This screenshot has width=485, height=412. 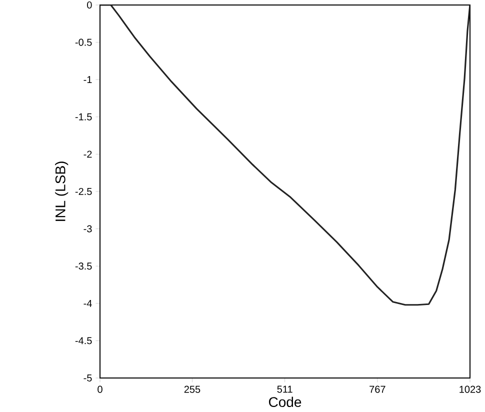 What do you see at coordinates (61, 191) in the screenshot?
I see `y-axis-title: INL (LSB)` at bounding box center [61, 191].